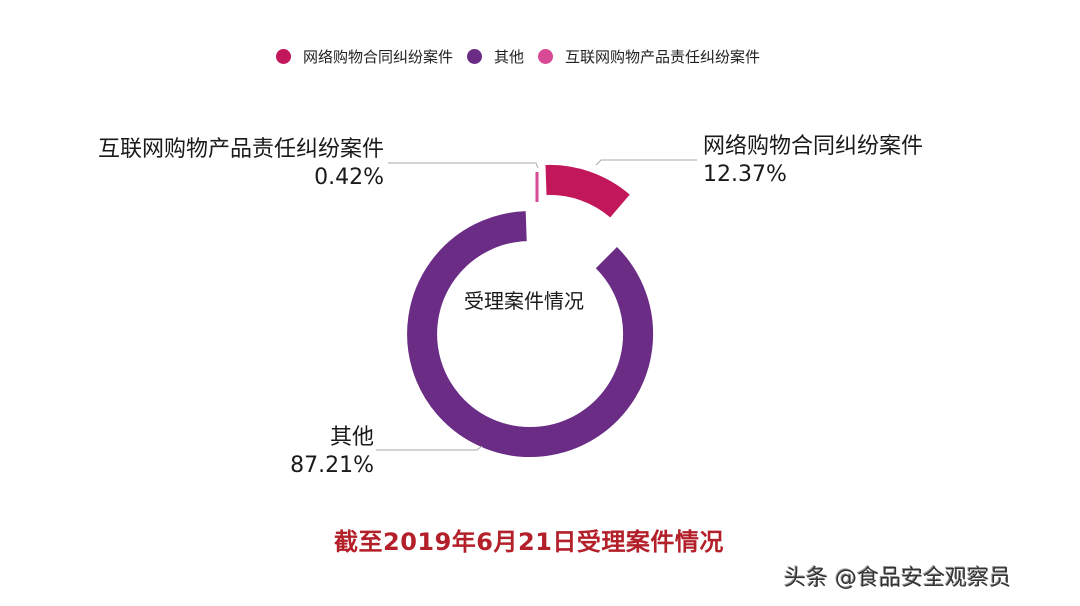  I want to click on watermark: 头条 @食品安全观察员, so click(897, 578).